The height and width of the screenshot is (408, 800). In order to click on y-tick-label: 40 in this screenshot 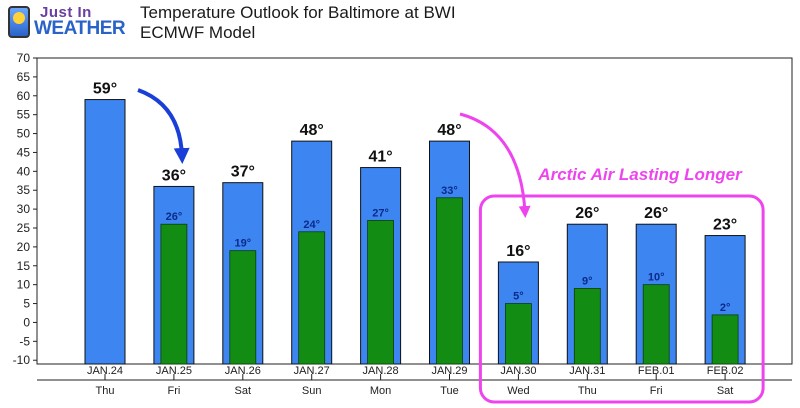, I will do `click(24, 171)`.